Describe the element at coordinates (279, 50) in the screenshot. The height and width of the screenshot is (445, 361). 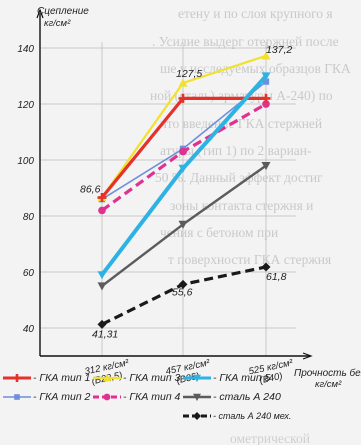
I see `data-label: 137,2` at that location.